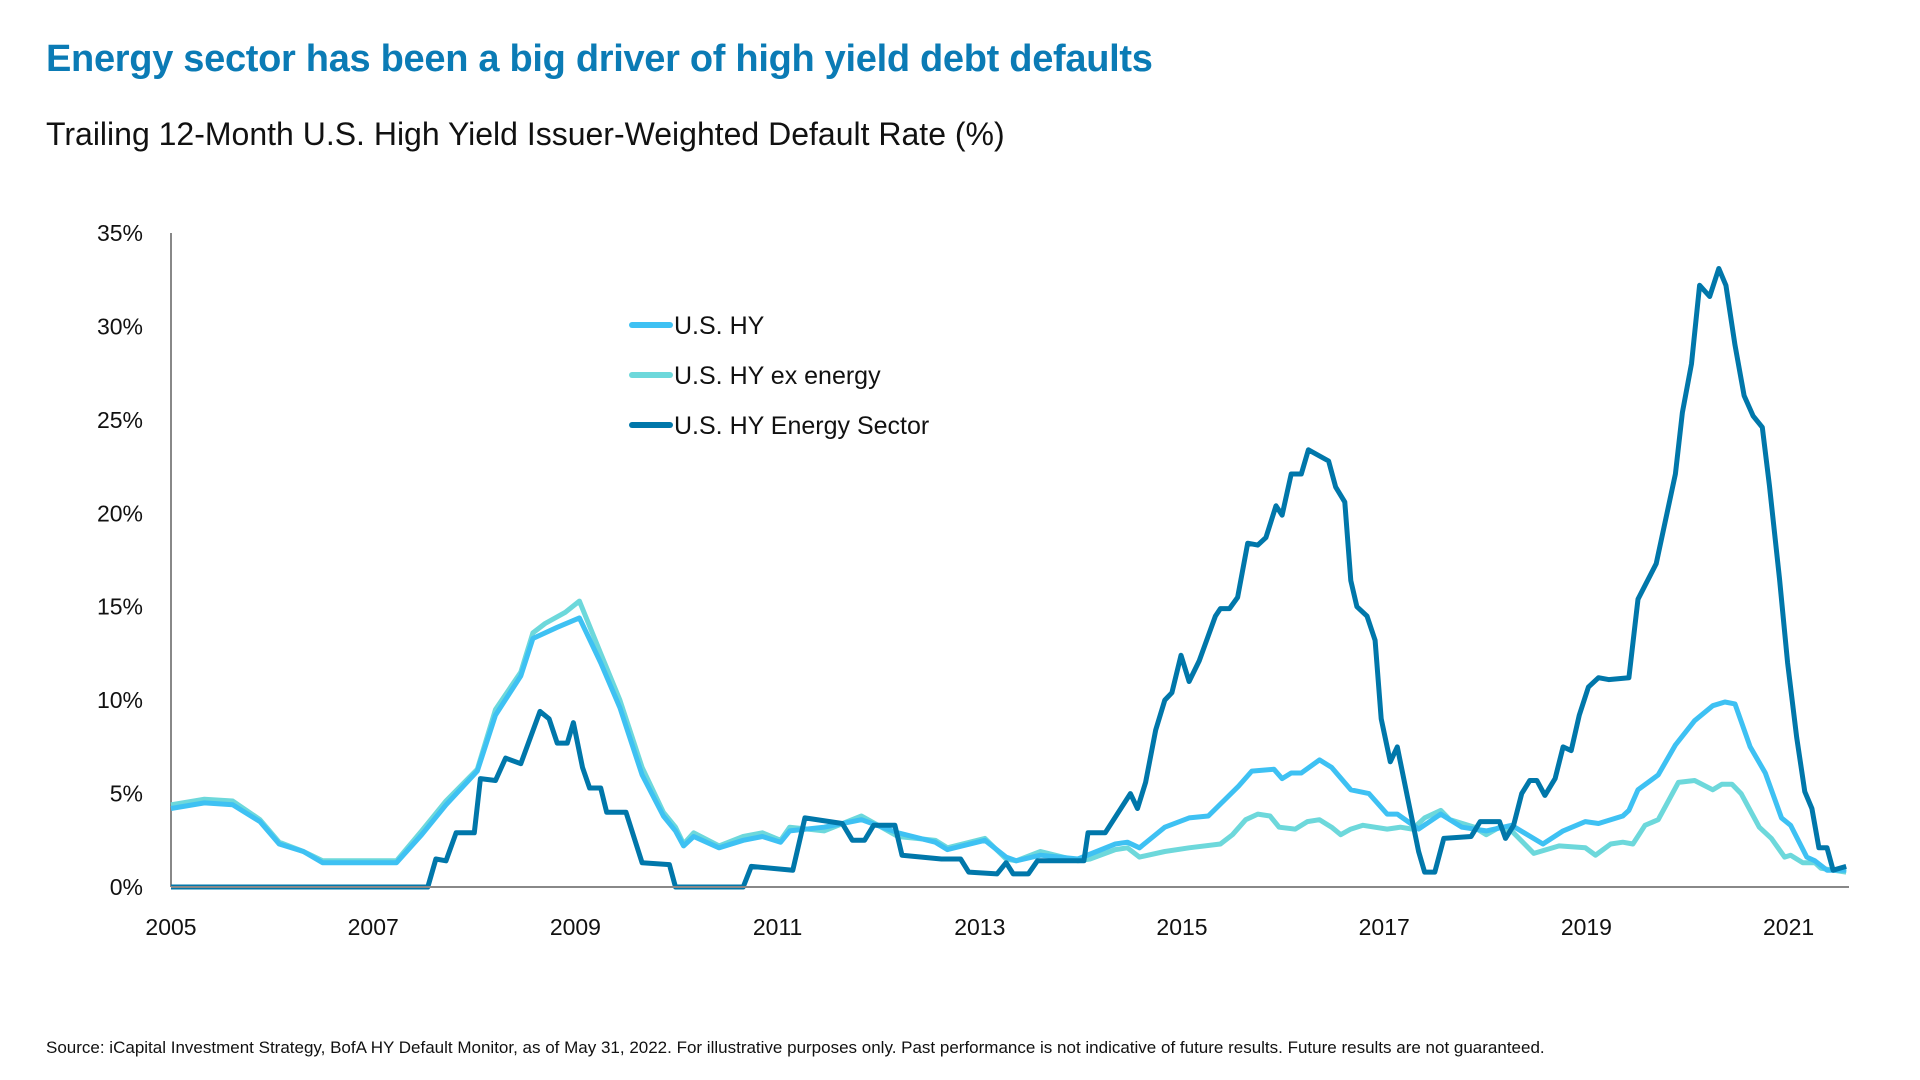 The width and height of the screenshot is (1920, 1080). I want to click on x-axis-ticks: 2005 2007 2009 2011 2013 2015 2017 2019 2021, so click(979, 927).